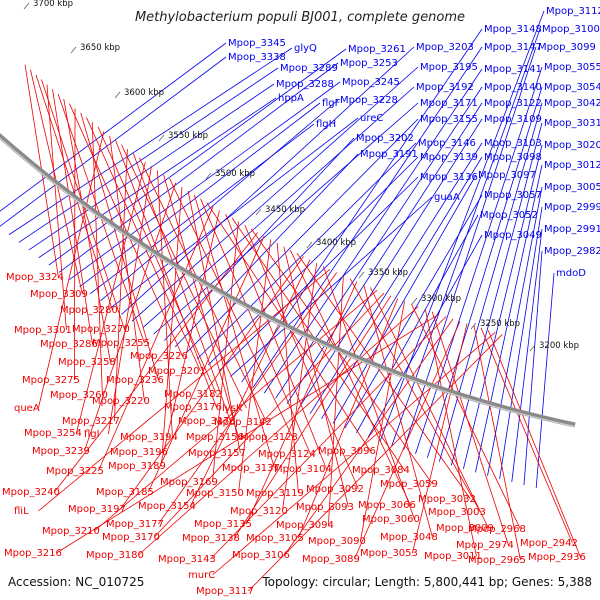  Describe the element at coordinates (137, 466) in the screenshot. I see `red-gene-label: Mpop_3189` at that location.